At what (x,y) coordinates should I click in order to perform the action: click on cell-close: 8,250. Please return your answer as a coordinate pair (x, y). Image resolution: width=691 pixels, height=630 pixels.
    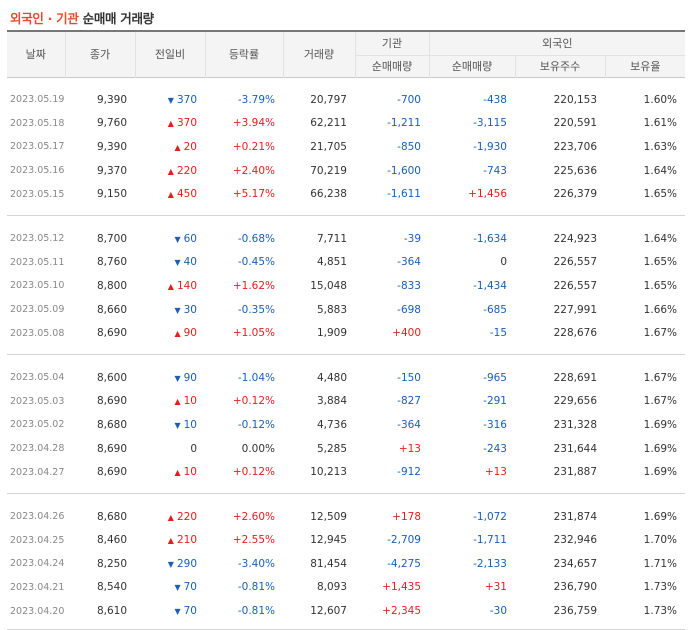
    Looking at the image, I should click on (111, 563).